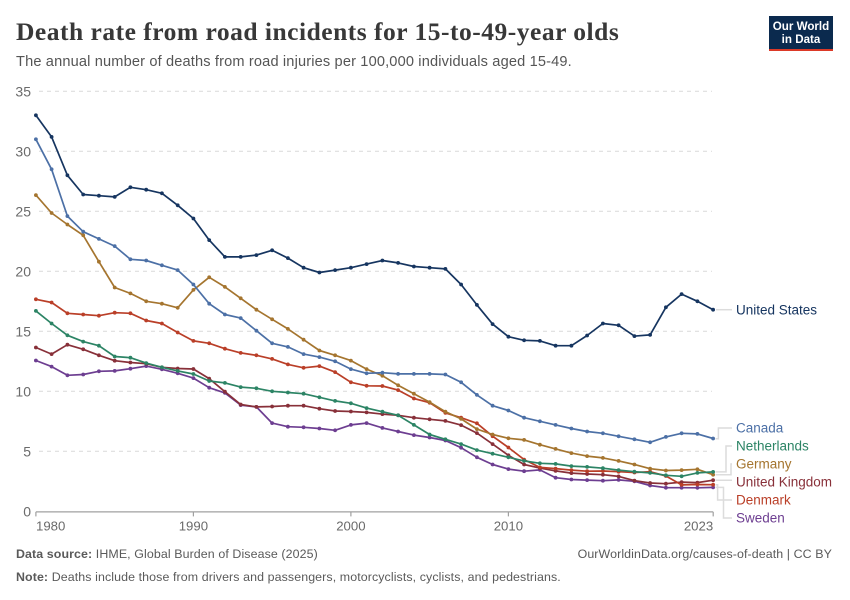 The image size is (850, 600). Describe the element at coordinates (764, 464) in the screenshot. I see `svg-text: Germany` at that location.